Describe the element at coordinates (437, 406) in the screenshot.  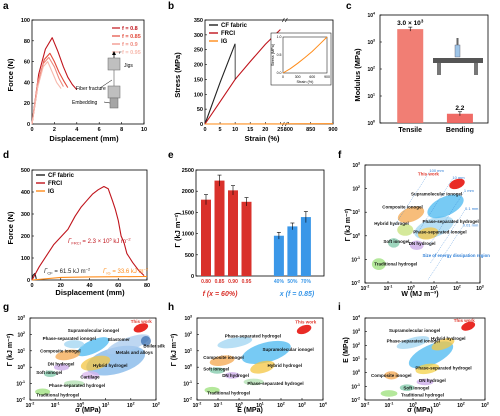
I see `panel-i-xtick-label: 10¹` at that location.